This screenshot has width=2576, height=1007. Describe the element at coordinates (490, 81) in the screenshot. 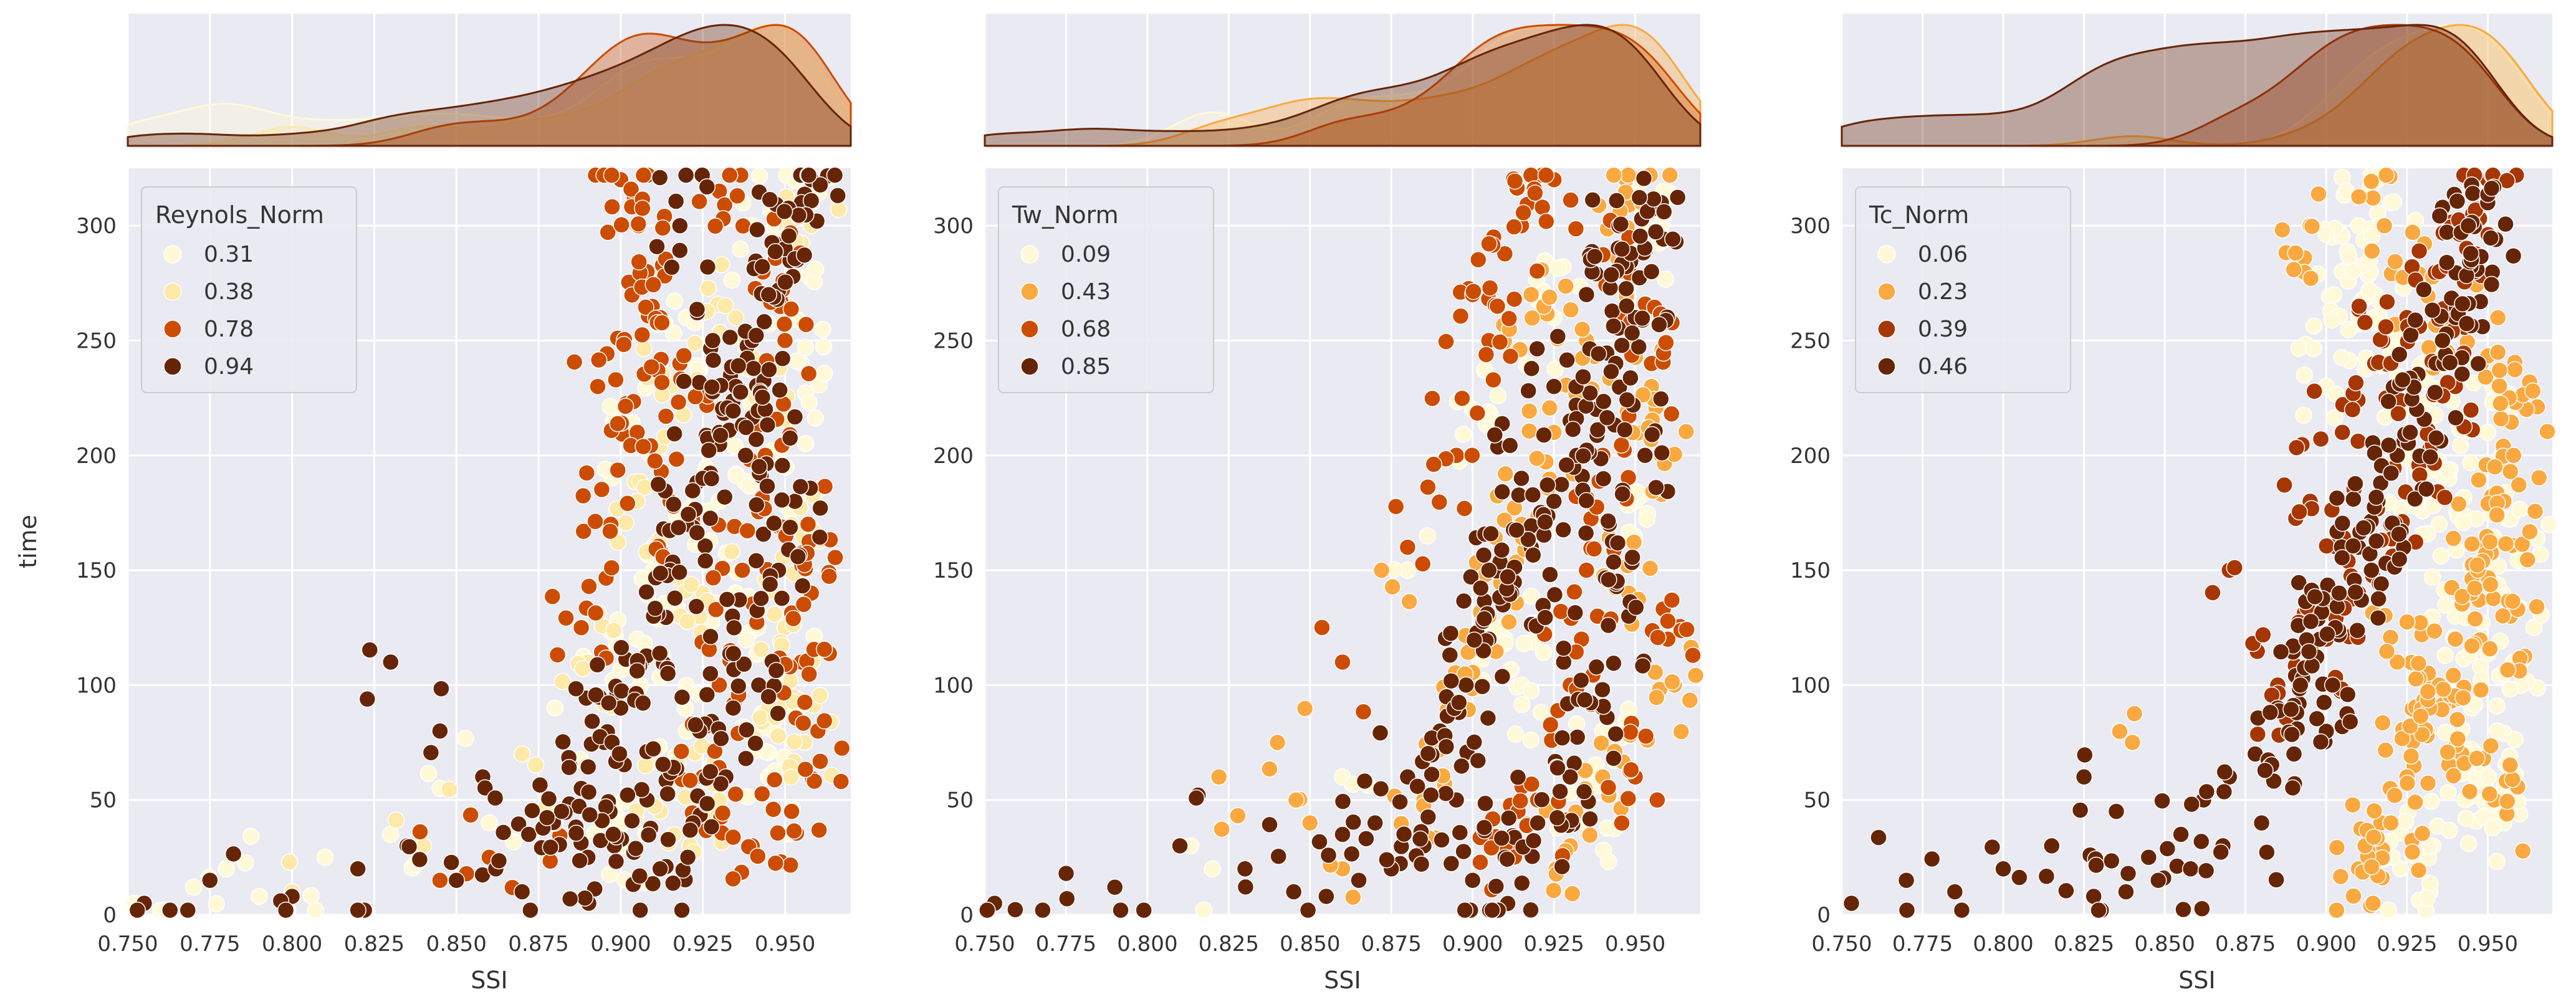

I see `marginal-kde-reynolds` at that location.